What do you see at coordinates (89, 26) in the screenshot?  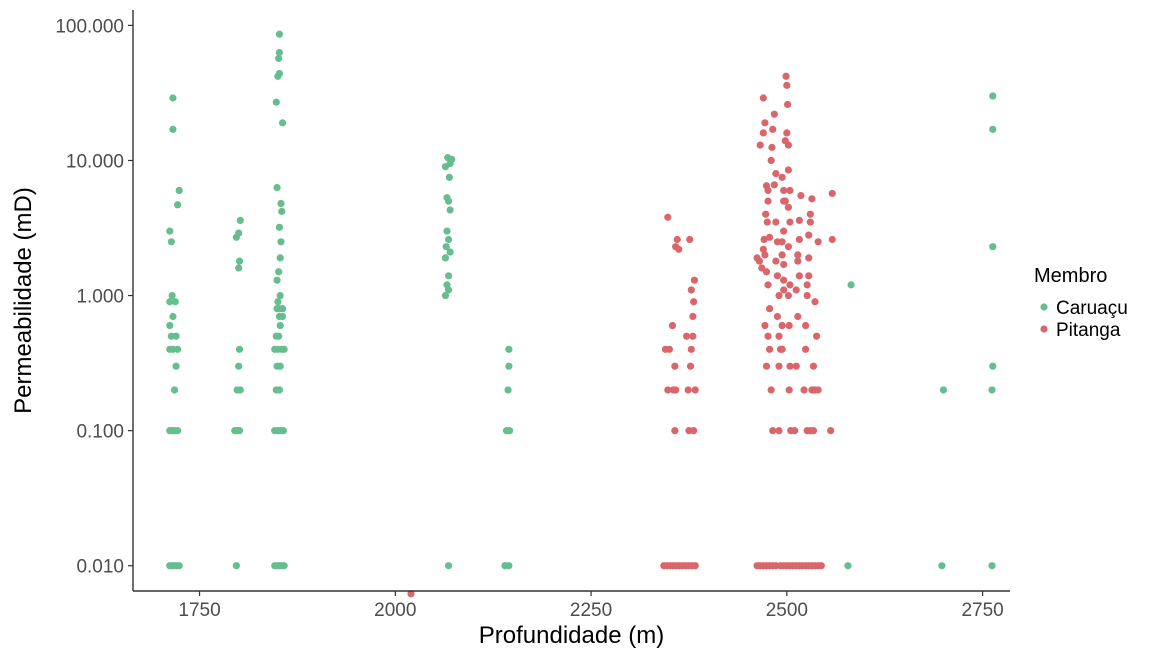 I see `y-tick-label: 100.000` at bounding box center [89, 26].